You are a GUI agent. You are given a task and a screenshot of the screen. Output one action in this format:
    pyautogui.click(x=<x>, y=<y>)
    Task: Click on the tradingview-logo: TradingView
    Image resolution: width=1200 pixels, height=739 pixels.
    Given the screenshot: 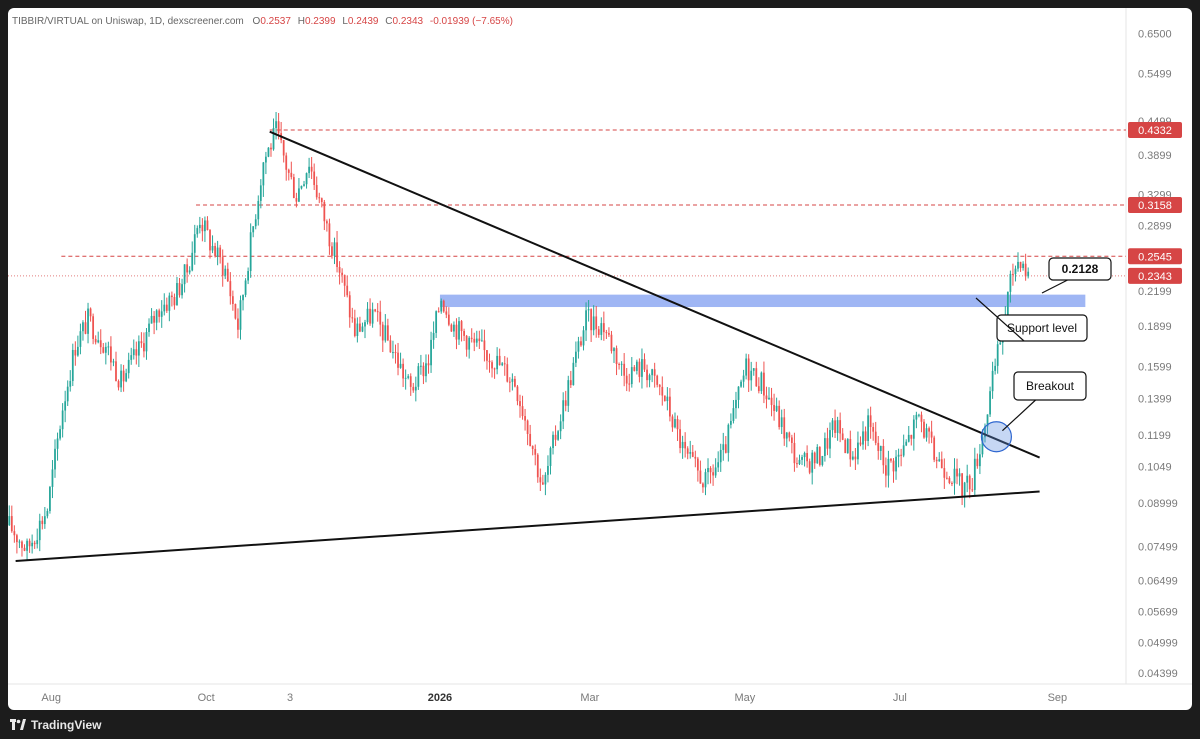 What is the action you would take?
    pyautogui.click(x=55, y=725)
    